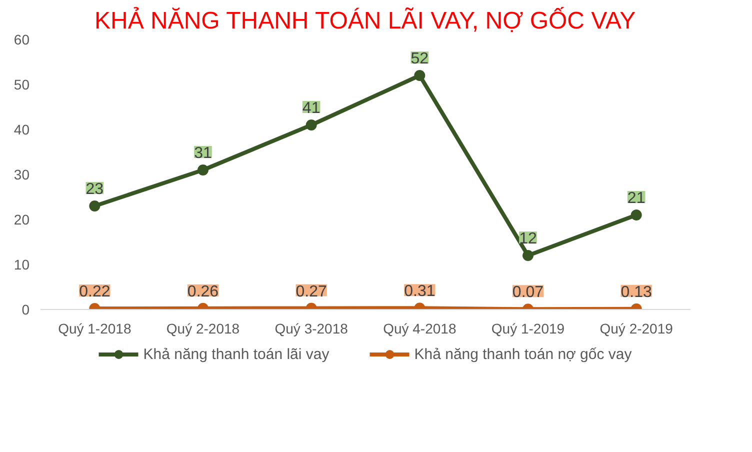  Describe the element at coordinates (365, 20) in the screenshot. I see `chart-title: KHẢ NĂNG THANH TOÁN LÃI VAY, NỢ GỐC VAY` at that location.